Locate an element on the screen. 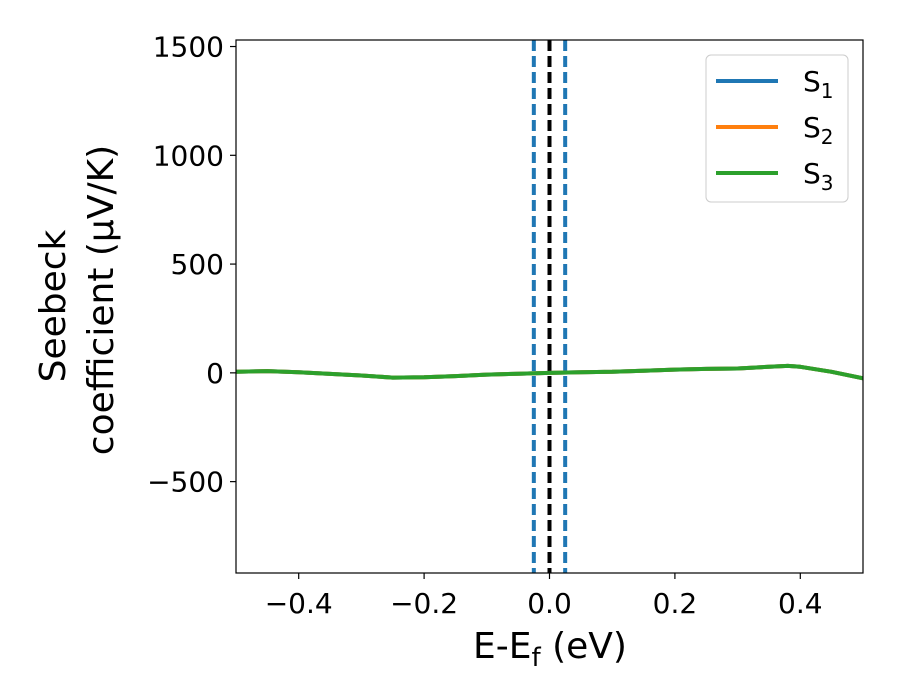 The image size is (900, 700). x-tick-label: −0.4 is located at coordinates (299, 603).